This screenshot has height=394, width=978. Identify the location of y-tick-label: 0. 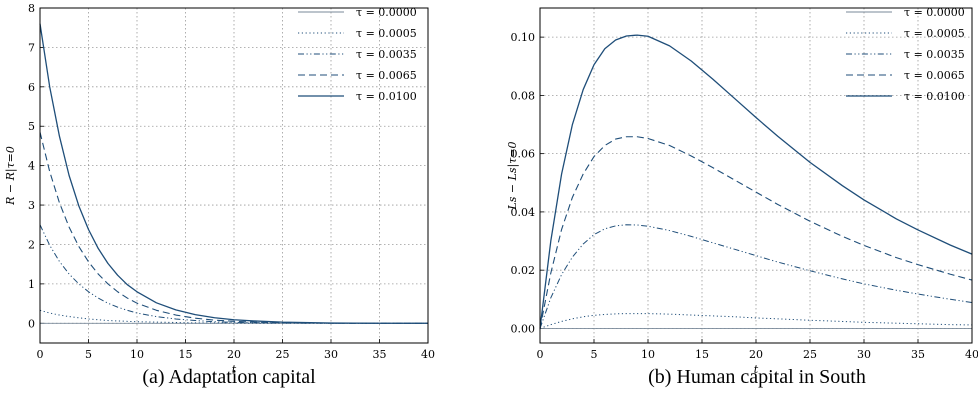
(31, 323).